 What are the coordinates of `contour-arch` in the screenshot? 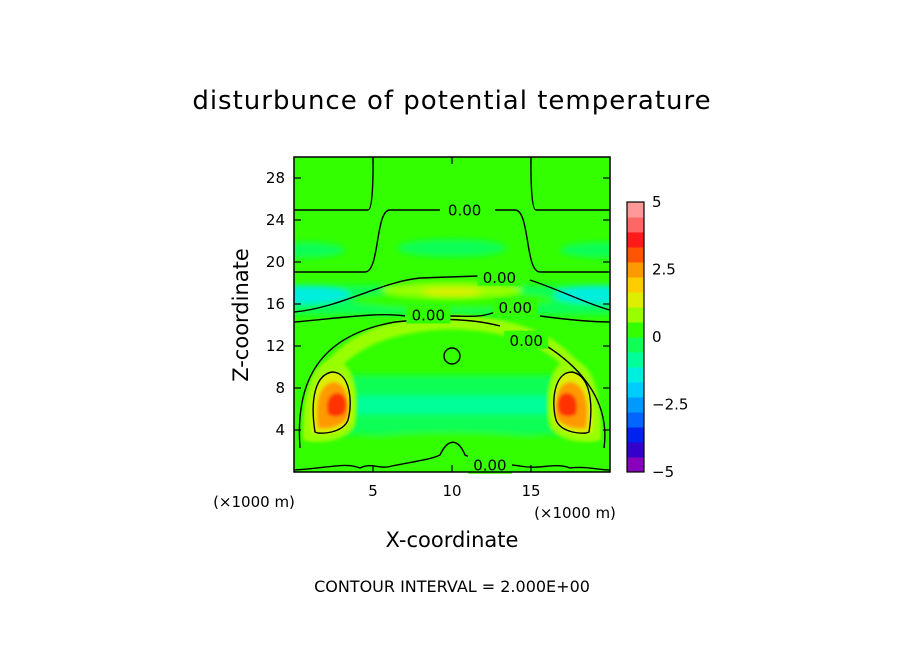 It's located at (452, 383).